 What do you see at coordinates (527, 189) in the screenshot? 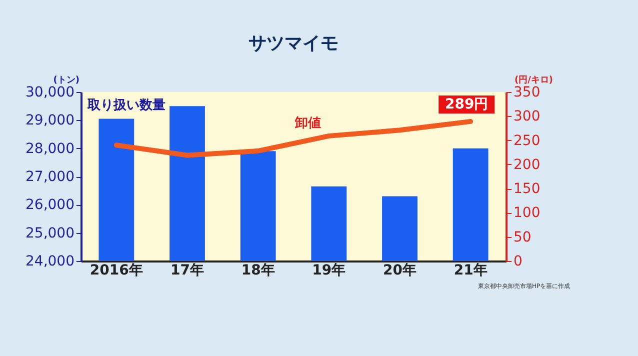
I see `y2-tick-label: 150` at bounding box center [527, 189].